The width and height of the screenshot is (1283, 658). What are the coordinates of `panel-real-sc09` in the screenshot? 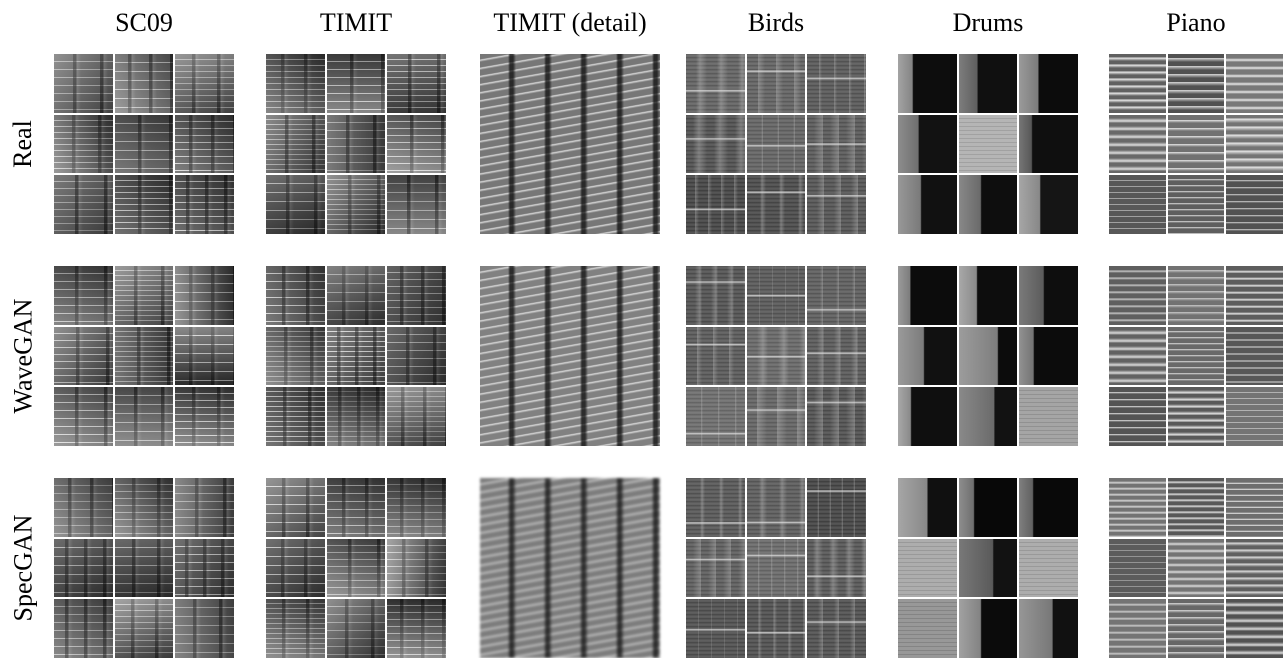 It's located at (144, 144).